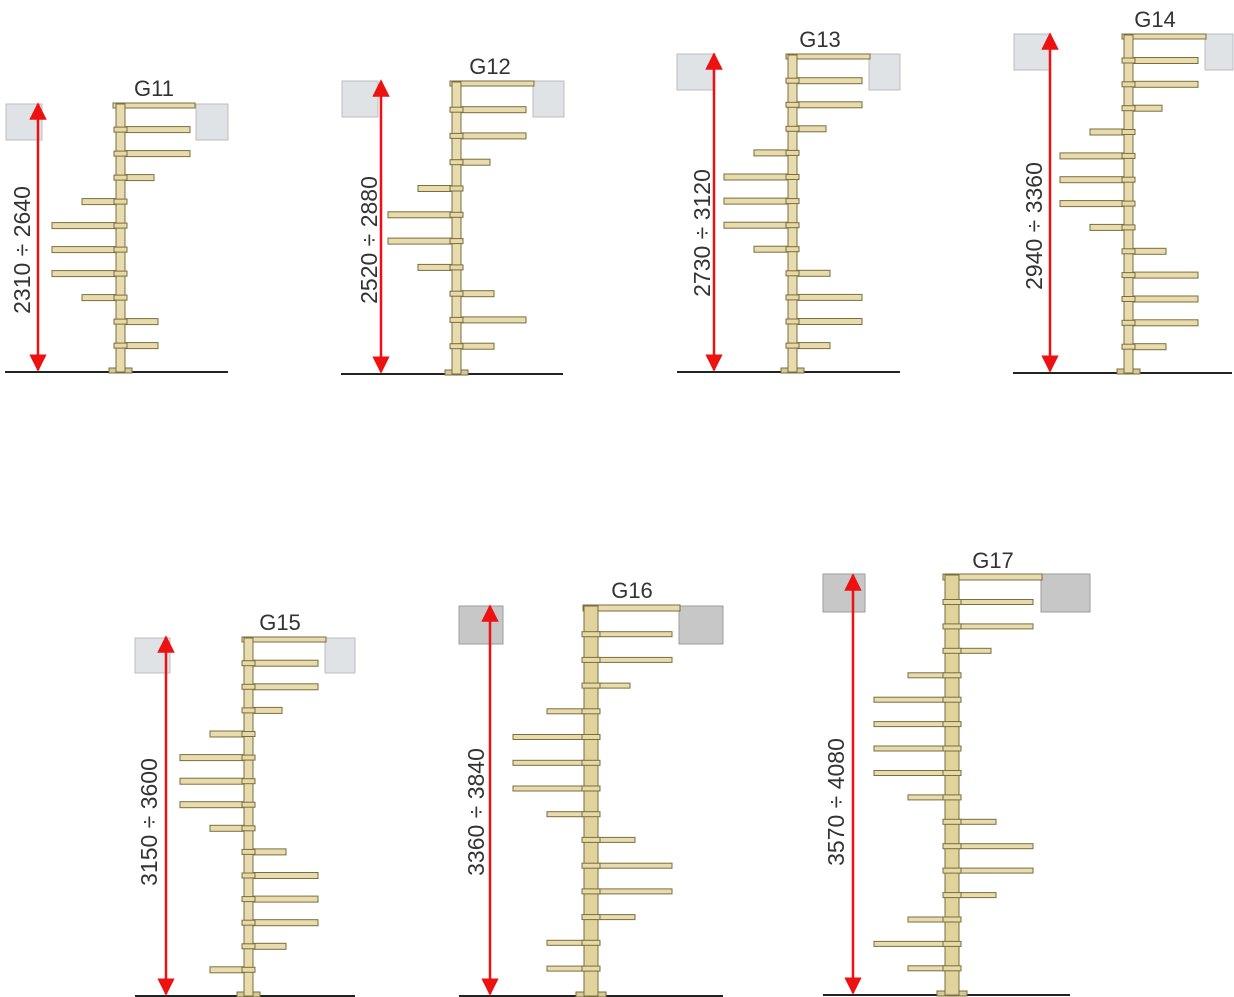  What do you see at coordinates (836, 802) in the screenshot?
I see `height-range-label: 3570 ÷ 4080` at bounding box center [836, 802].